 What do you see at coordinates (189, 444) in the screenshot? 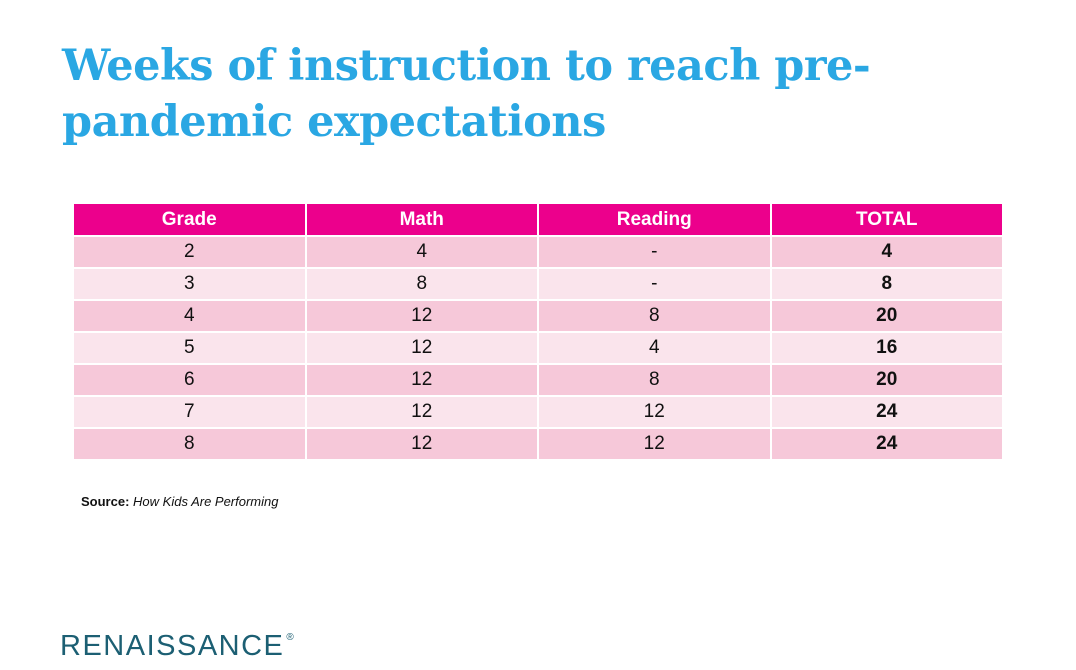
I see `table-cell-grade: 8` at bounding box center [189, 444].